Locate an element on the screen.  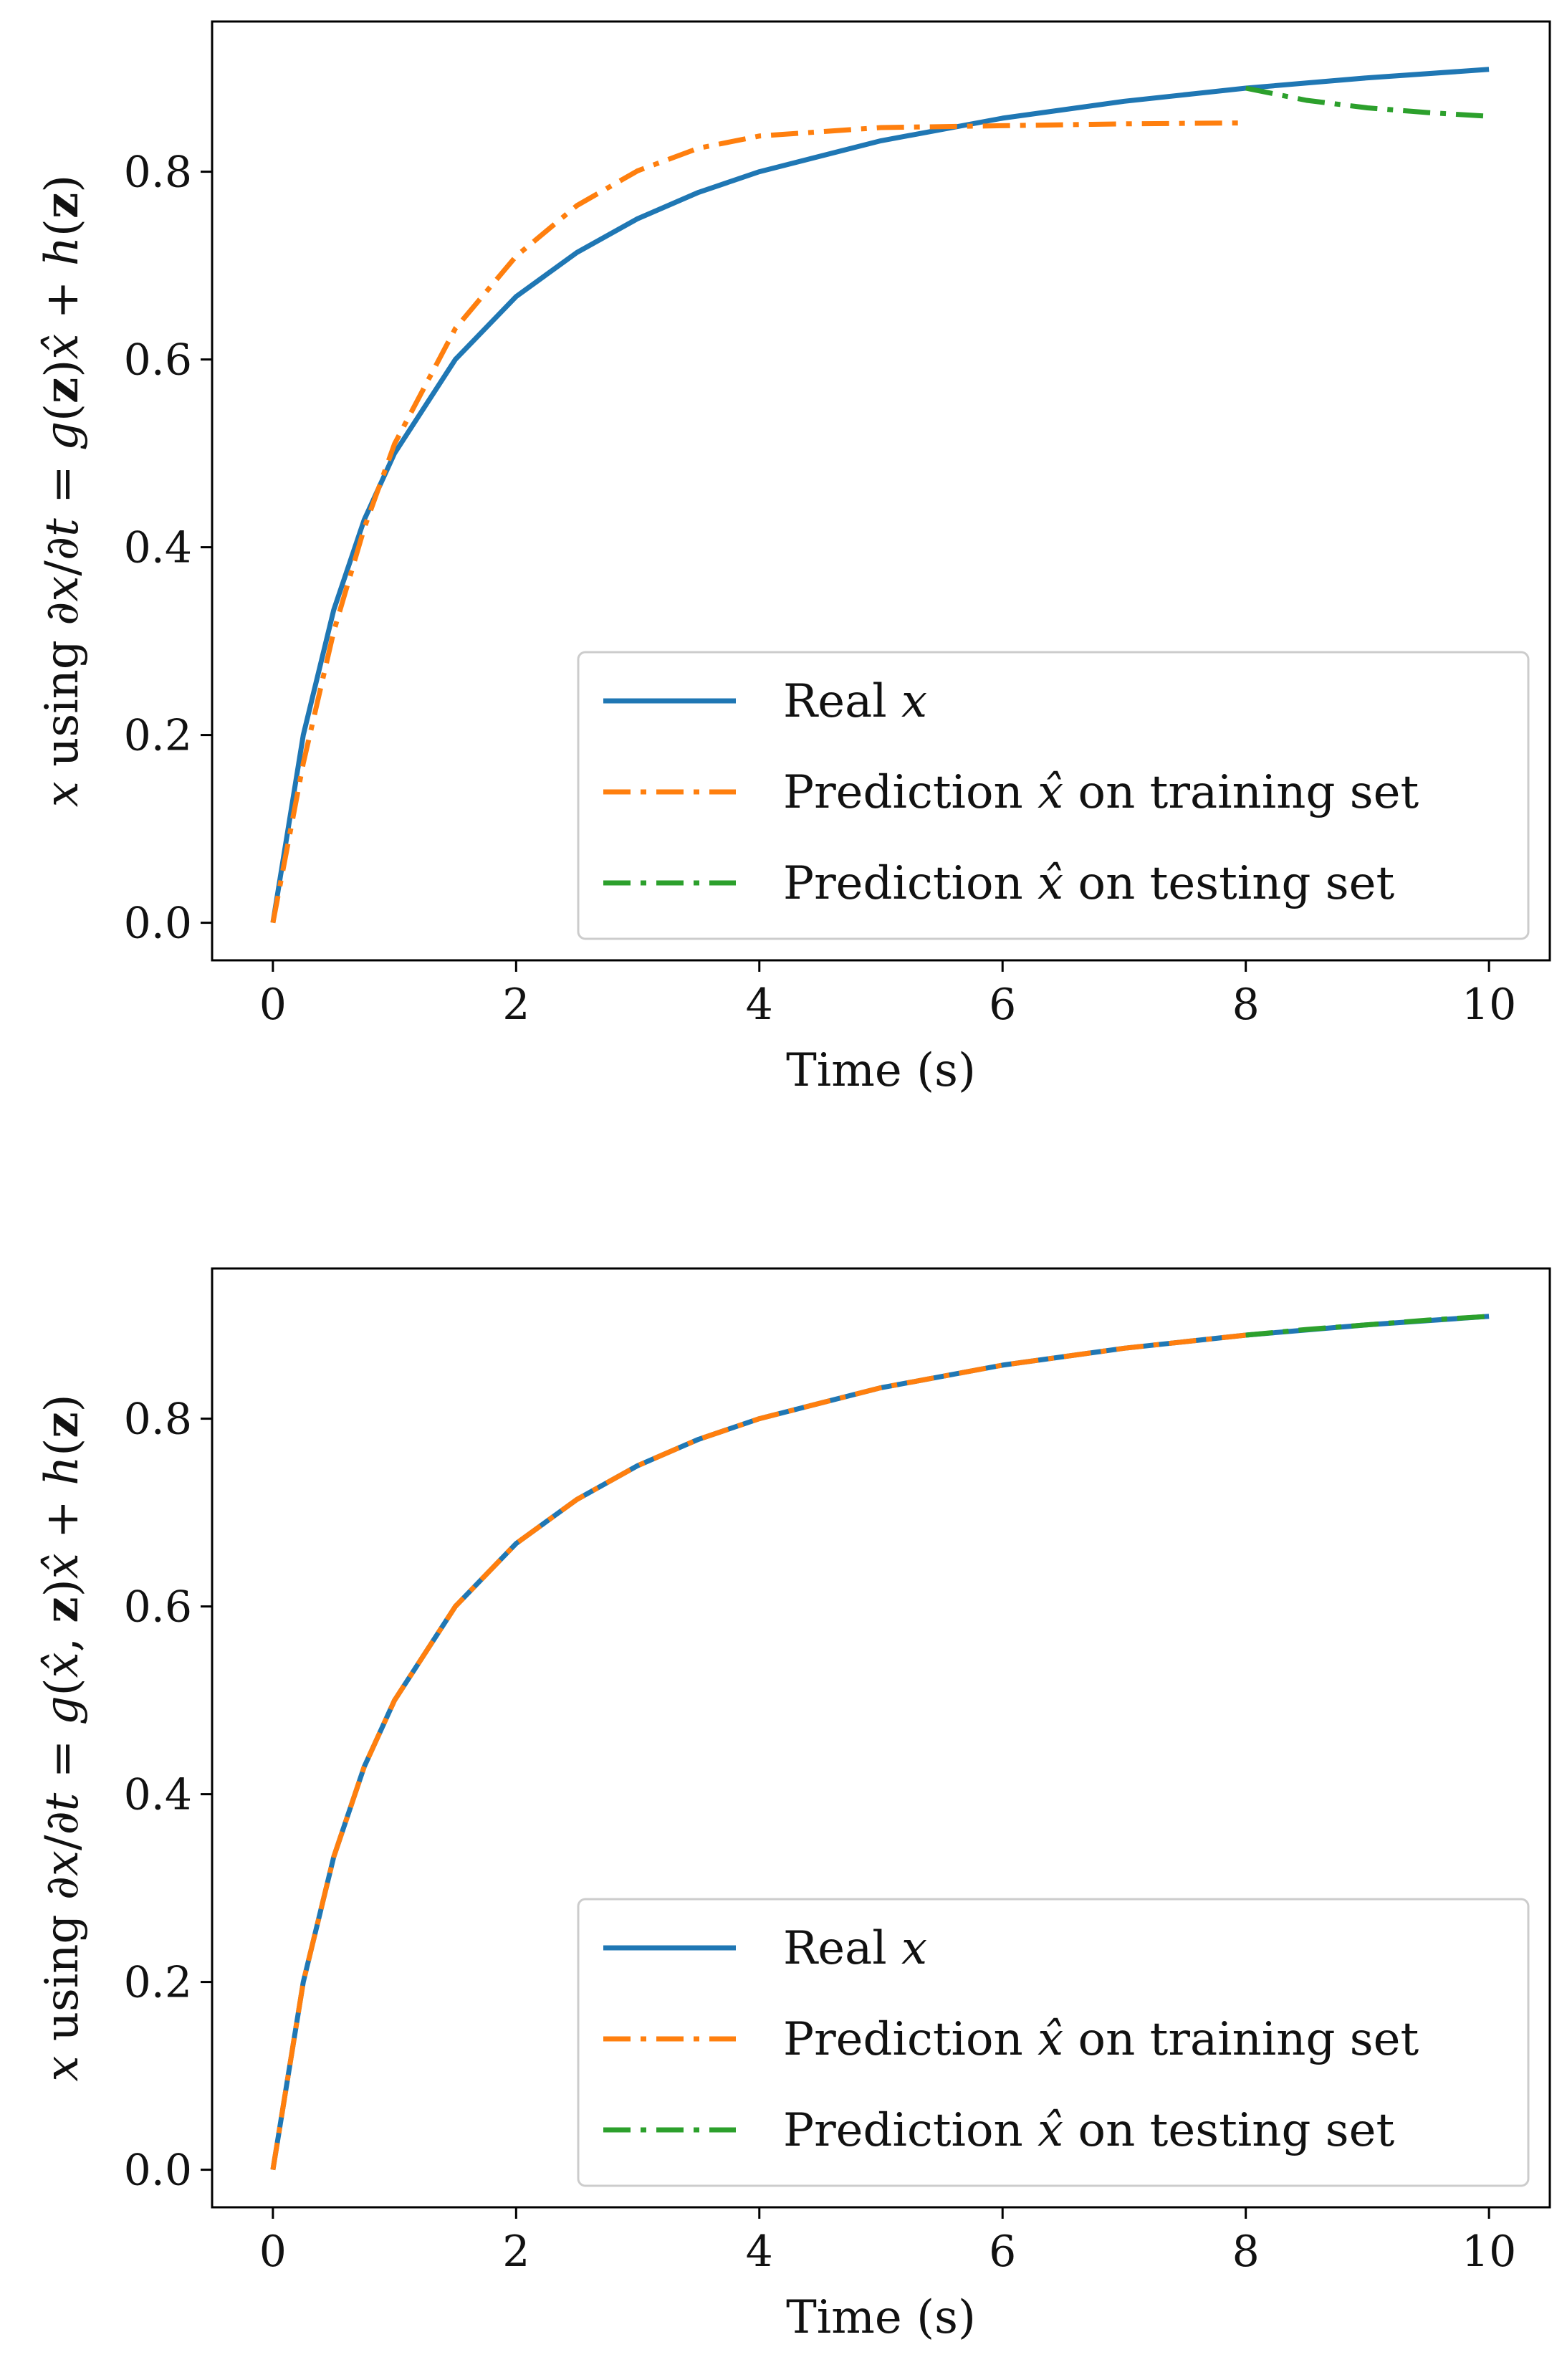
y-axis-label: x using ∂x/∂t = g(z)x̂ + h(z) is located at coordinates (62, 491).